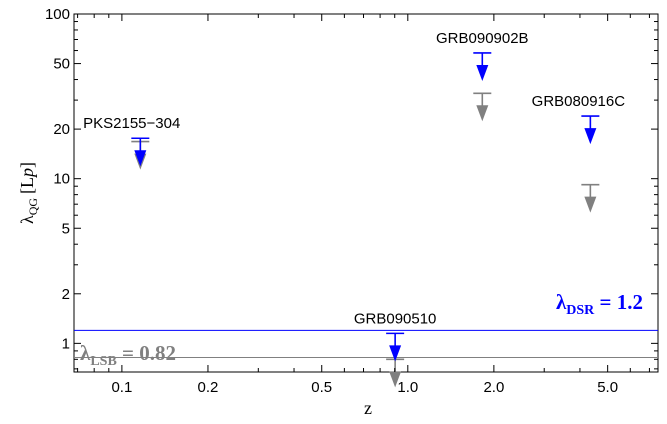 The width and height of the screenshot is (667, 424). I want to click on x-tick-label: 2.0, so click(493, 387).